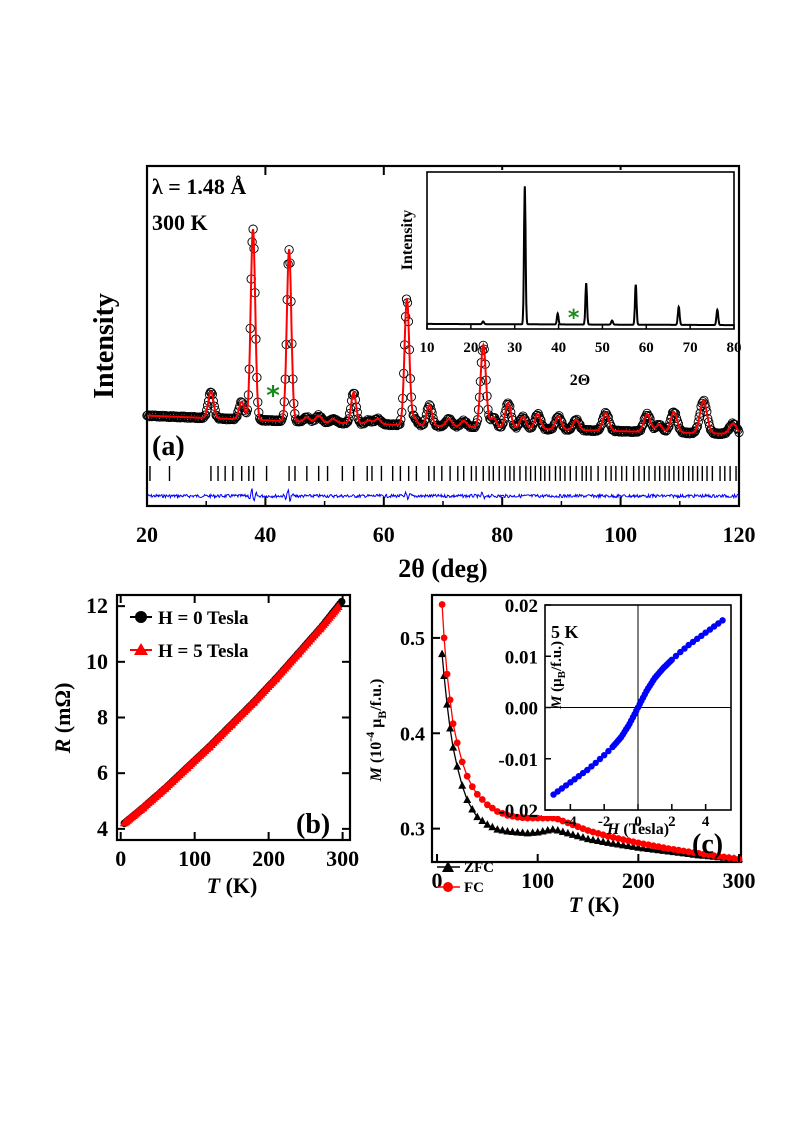 The image size is (795, 1135). Describe the element at coordinates (706, 822) in the screenshot. I see `inset-c-x-tick-label: 4` at that location.